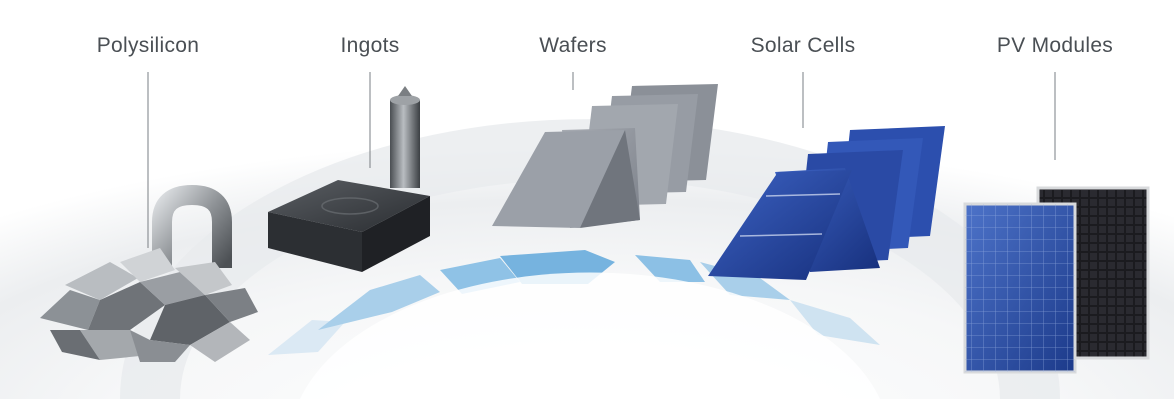 This screenshot has height=399, width=1174. What do you see at coordinates (1056, 280) in the screenshot?
I see `pv-modules-illustration` at bounding box center [1056, 280].